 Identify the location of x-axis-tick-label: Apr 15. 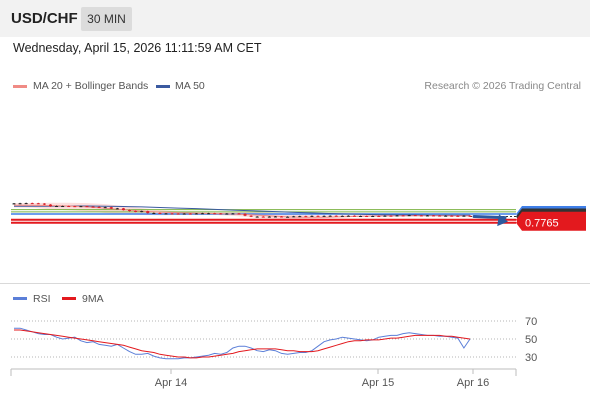
(378, 383).